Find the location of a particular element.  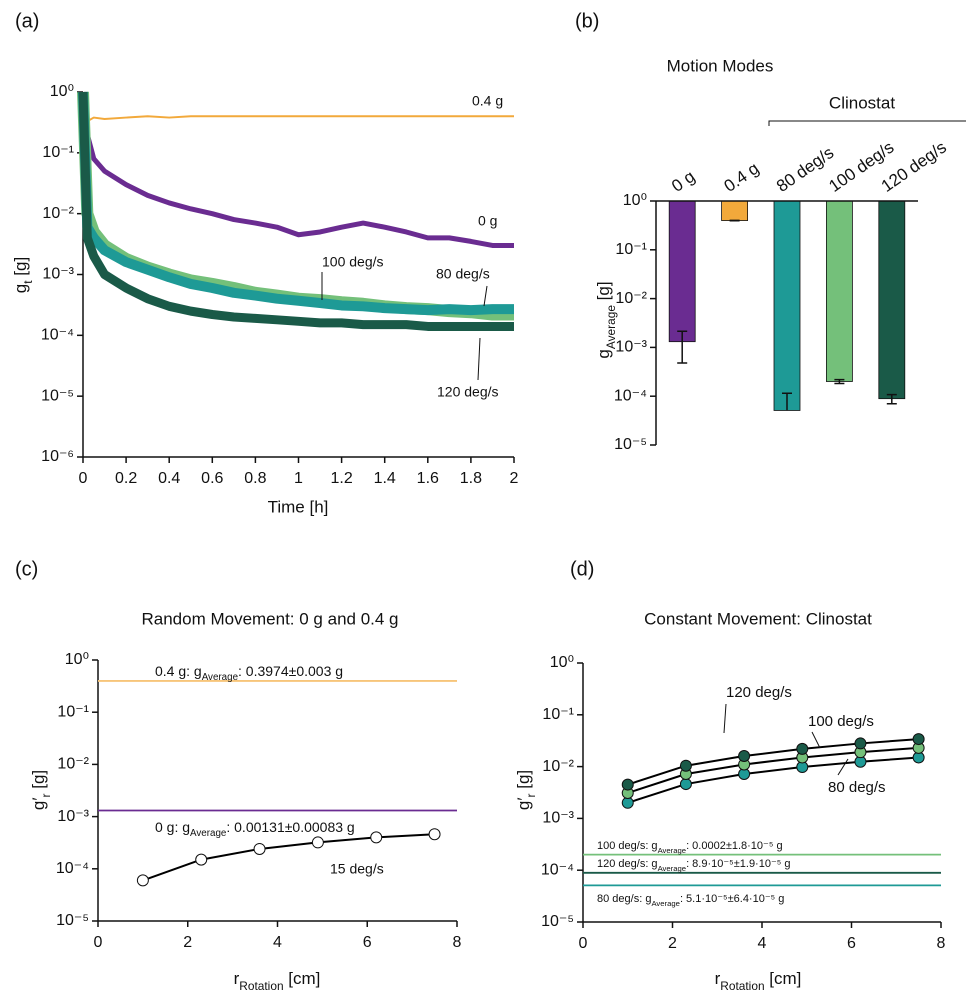

x-tick-label: 1 is located at coordinates (298, 478).